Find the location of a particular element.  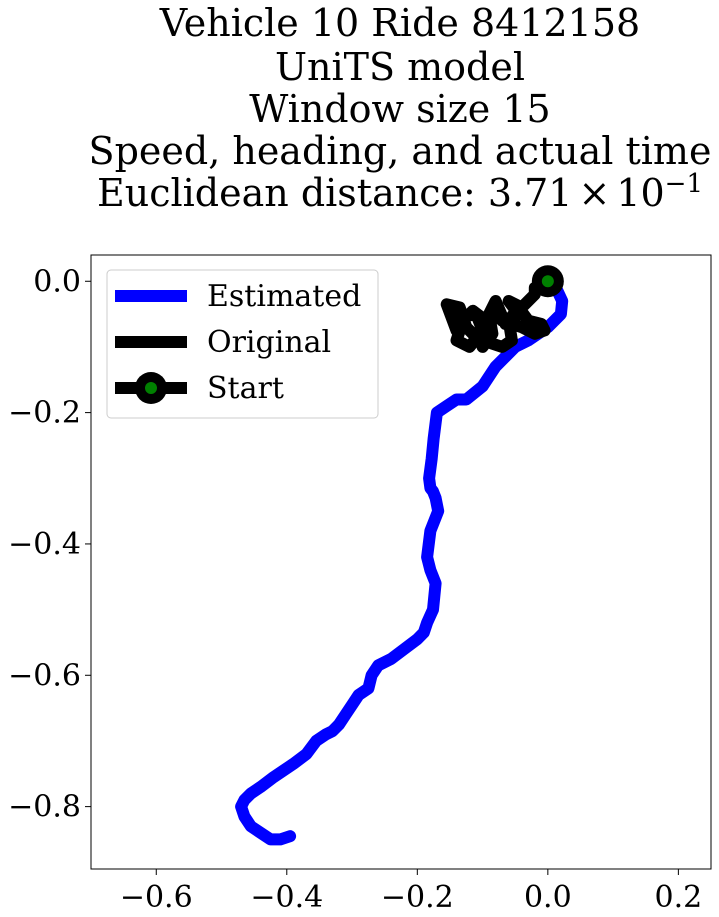

legend-label: Start is located at coordinates (245, 388).